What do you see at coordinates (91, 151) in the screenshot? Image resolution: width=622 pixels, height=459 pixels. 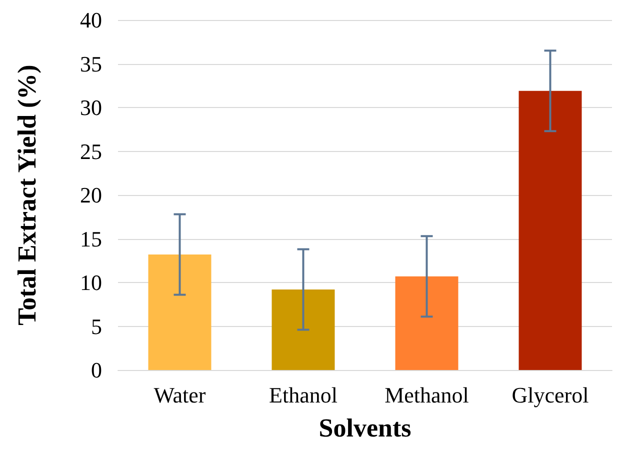 I see `y-tick-label: 25` at bounding box center [91, 151].